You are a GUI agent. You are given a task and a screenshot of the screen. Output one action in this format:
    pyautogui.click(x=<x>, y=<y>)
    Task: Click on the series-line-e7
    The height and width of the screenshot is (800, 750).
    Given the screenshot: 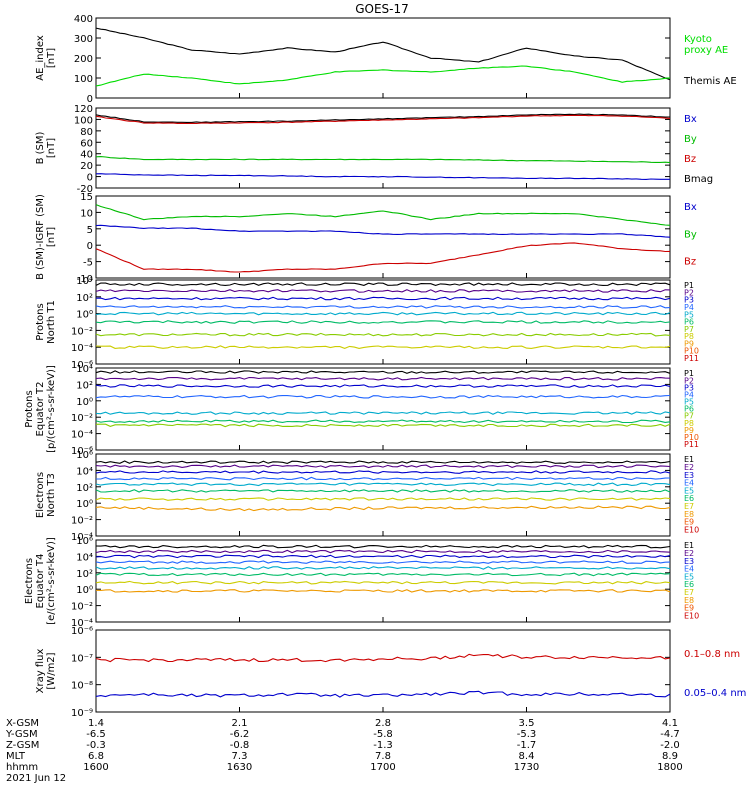 What is the action you would take?
    pyautogui.click(x=383, y=499)
    